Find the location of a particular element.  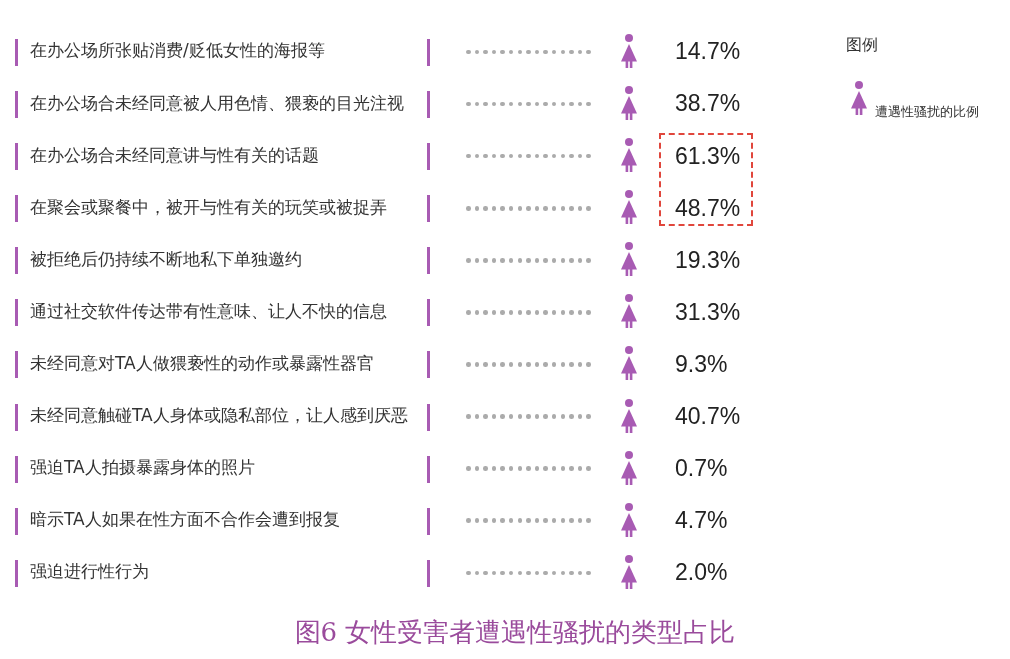

category-label: 未经同意对TA人做猥亵性的动作或暴露性器官 is located at coordinates (202, 362).